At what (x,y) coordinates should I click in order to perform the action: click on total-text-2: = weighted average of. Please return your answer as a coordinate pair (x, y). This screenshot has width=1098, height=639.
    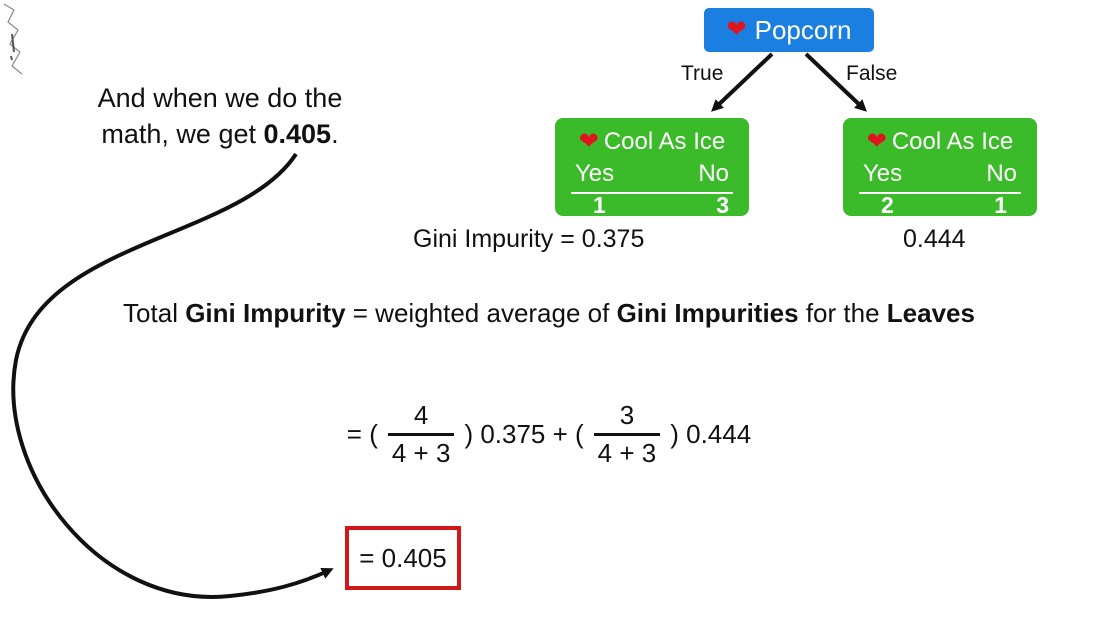
    Looking at the image, I should click on (481, 313).